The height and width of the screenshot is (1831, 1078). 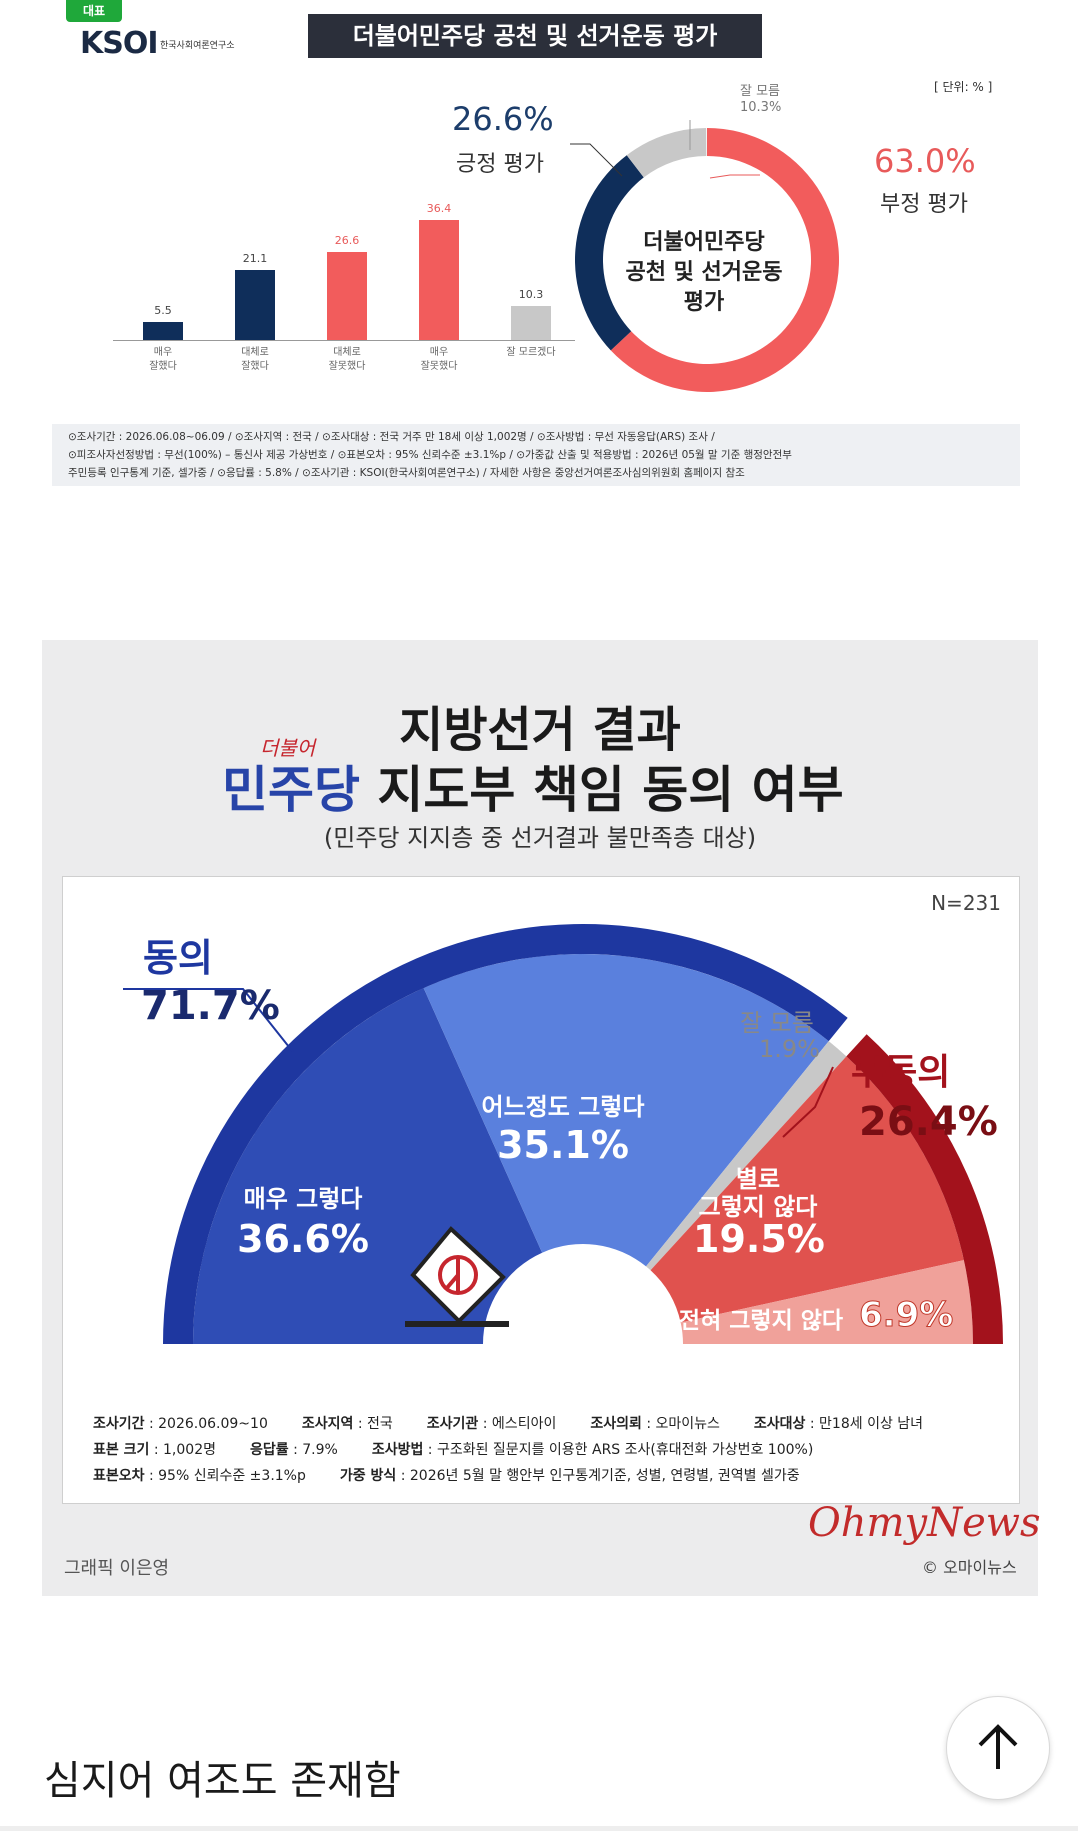 I want to click on agree-leader-line, so click(x=208, y=1020).